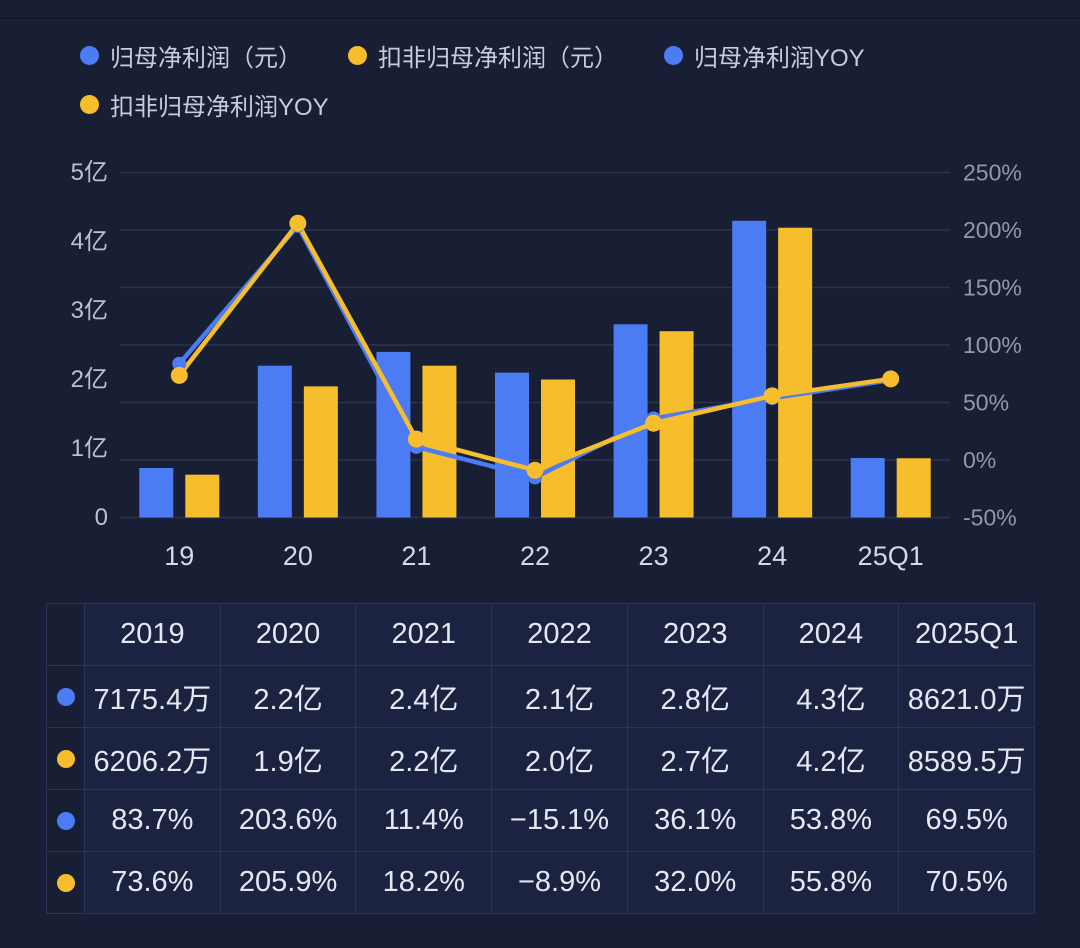 This screenshot has height=948, width=1080. Describe the element at coordinates (560, 883) in the screenshot. I see `table-cell: −8.9%` at that location.